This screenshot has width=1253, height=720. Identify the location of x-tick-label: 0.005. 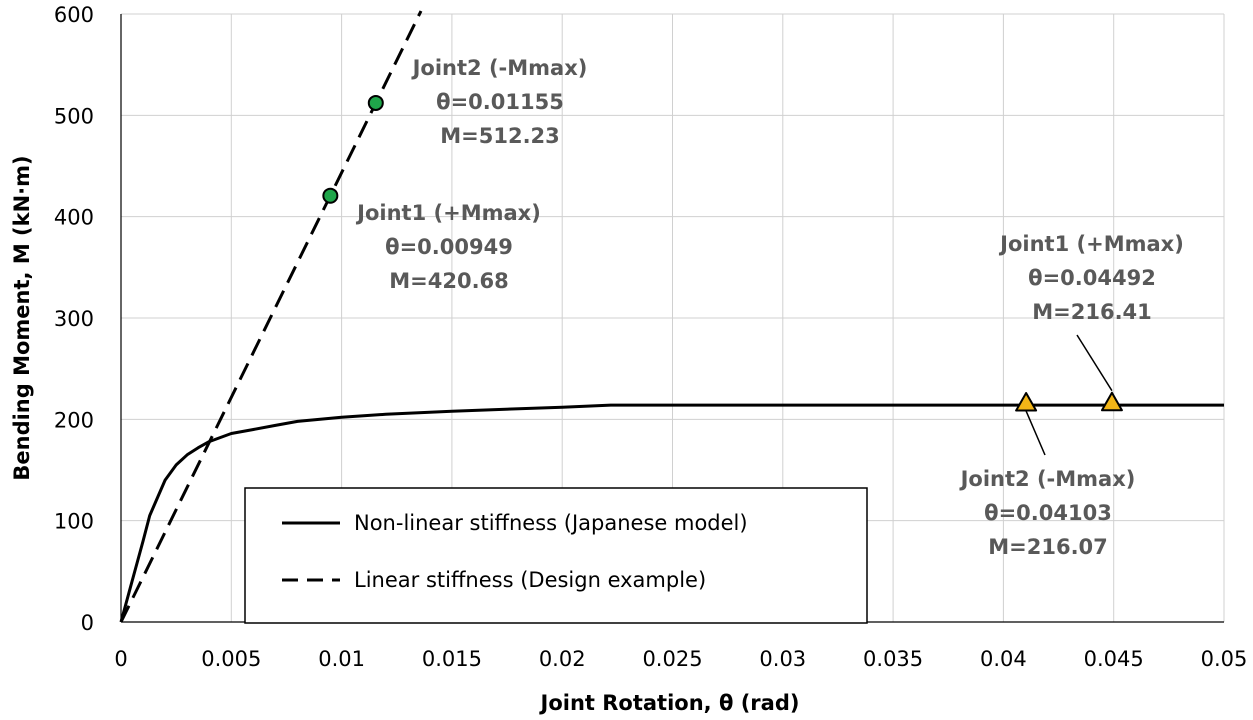
(231, 659).